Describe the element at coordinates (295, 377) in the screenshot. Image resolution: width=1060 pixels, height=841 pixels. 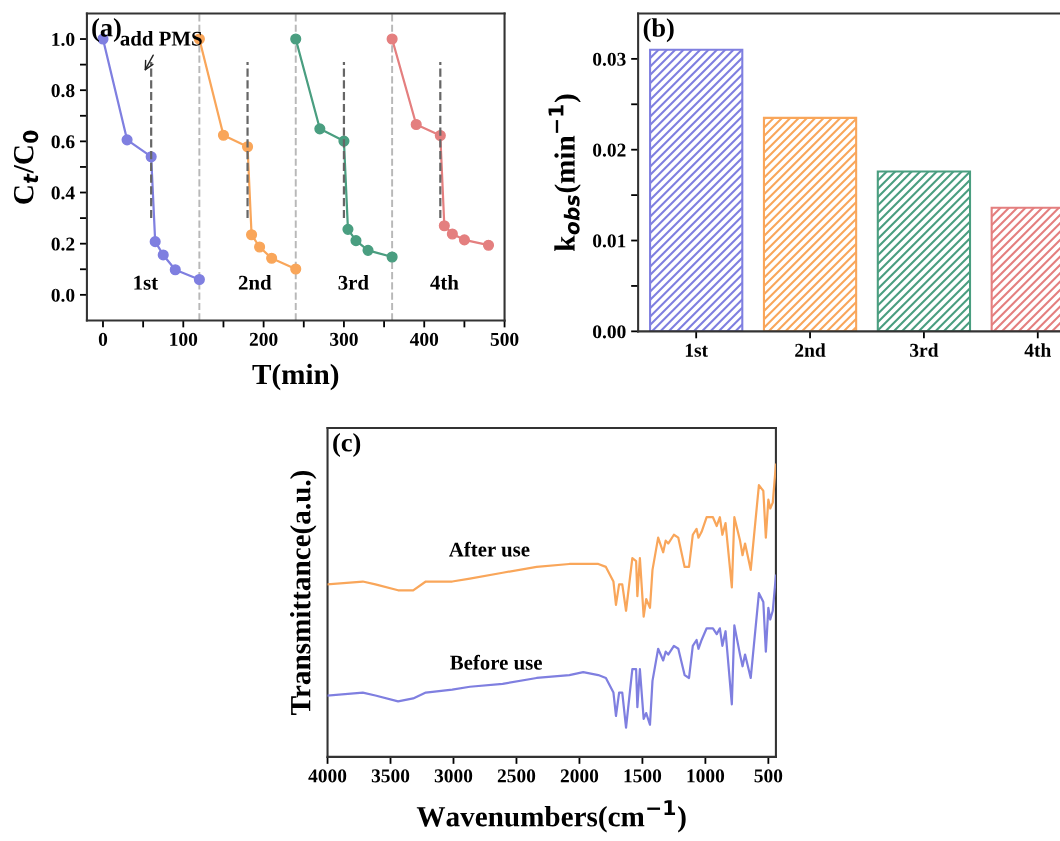
I see `x-axis-title: T(min)` at that location.